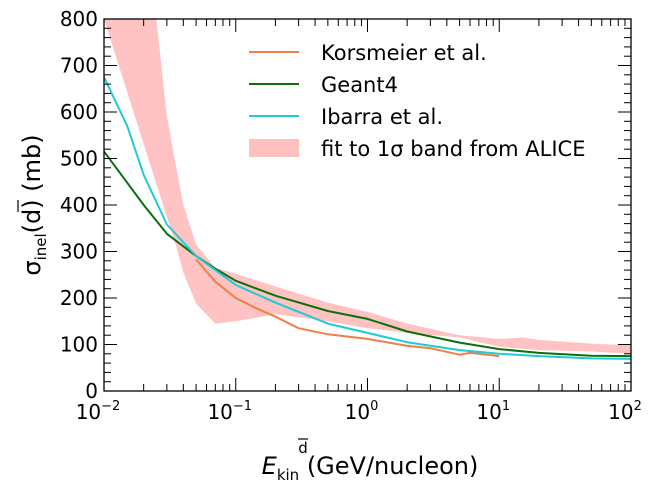 The height and width of the screenshot is (485, 663). I want to click on legend-label: Ibarra et al., so click(382, 117).